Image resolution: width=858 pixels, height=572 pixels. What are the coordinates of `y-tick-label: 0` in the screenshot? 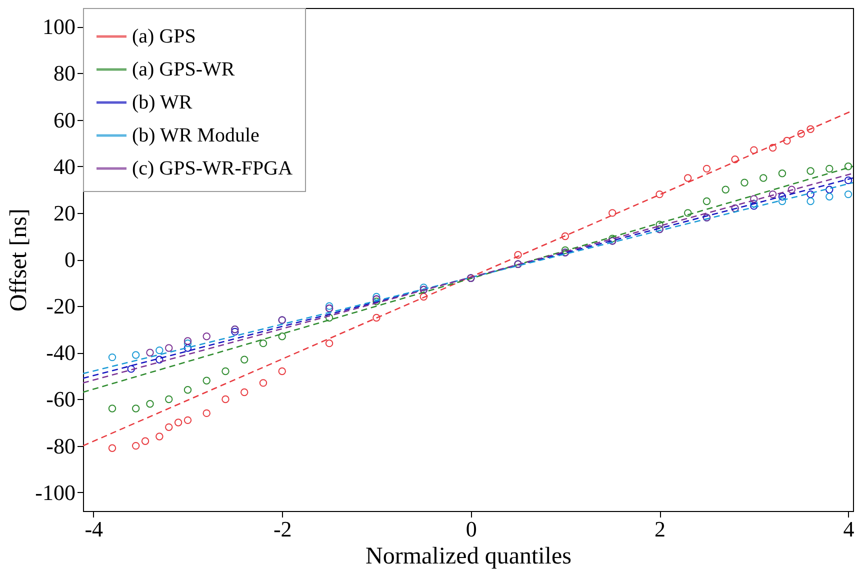 It's located at (70, 259).